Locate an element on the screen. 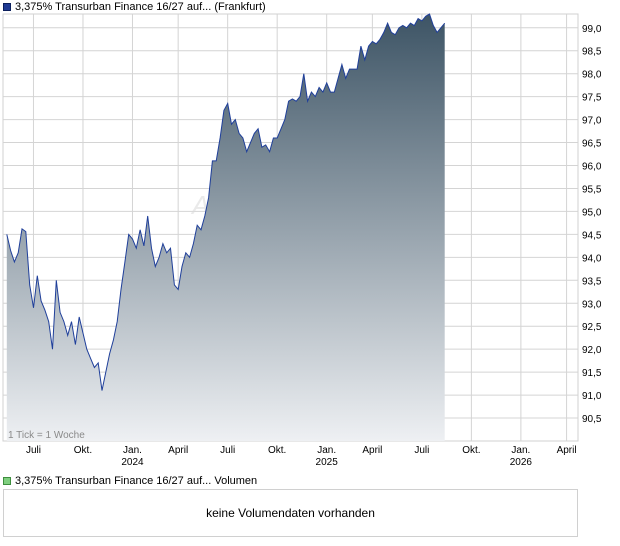 Image resolution: width=620 pixels, height=546 pixels. y-tick-label: 97,0 is located at coordinates (592, 121).